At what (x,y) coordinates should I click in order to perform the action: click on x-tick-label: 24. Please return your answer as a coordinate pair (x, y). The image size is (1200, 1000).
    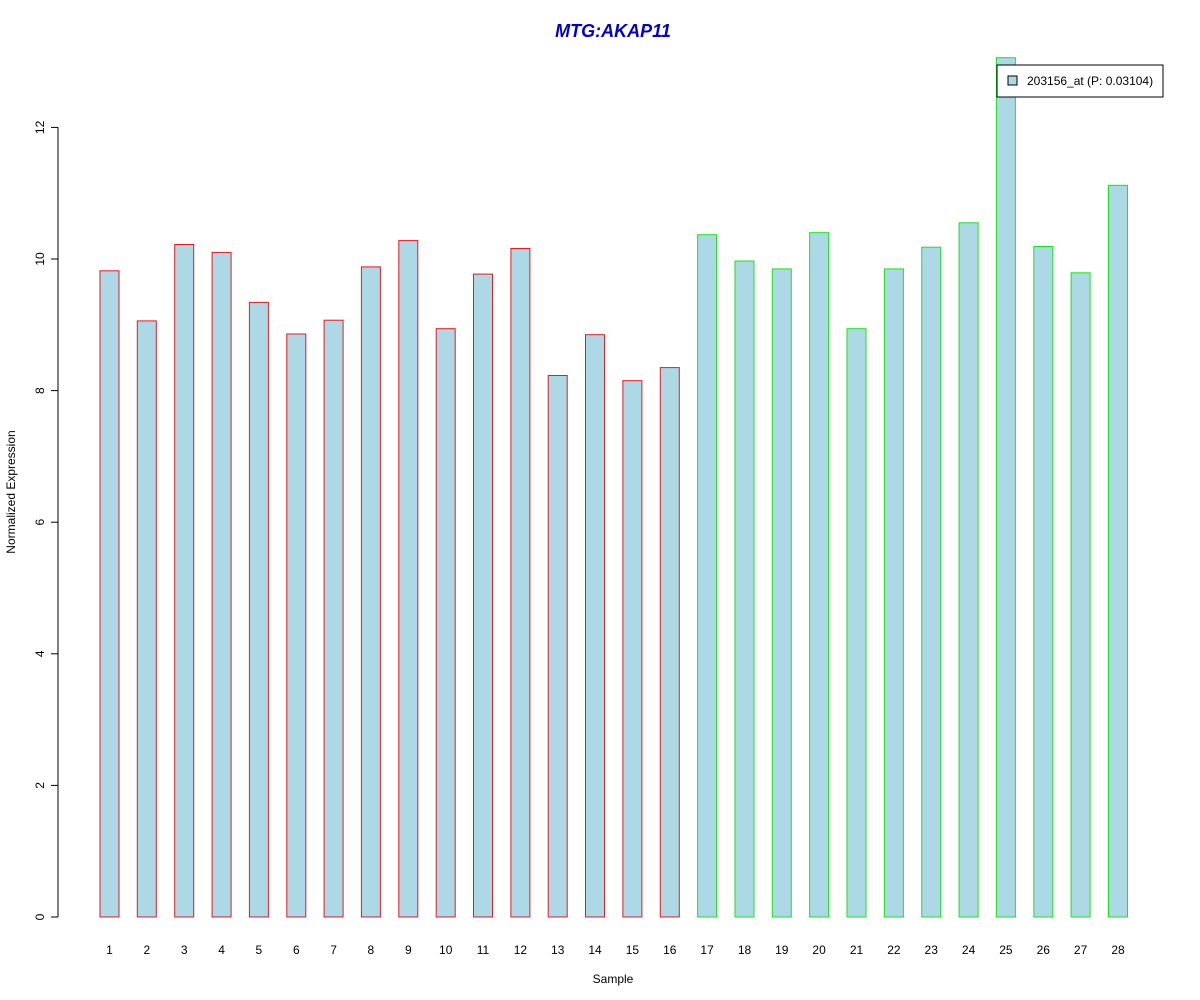
    Looking at the image, I should click on (969, 950).